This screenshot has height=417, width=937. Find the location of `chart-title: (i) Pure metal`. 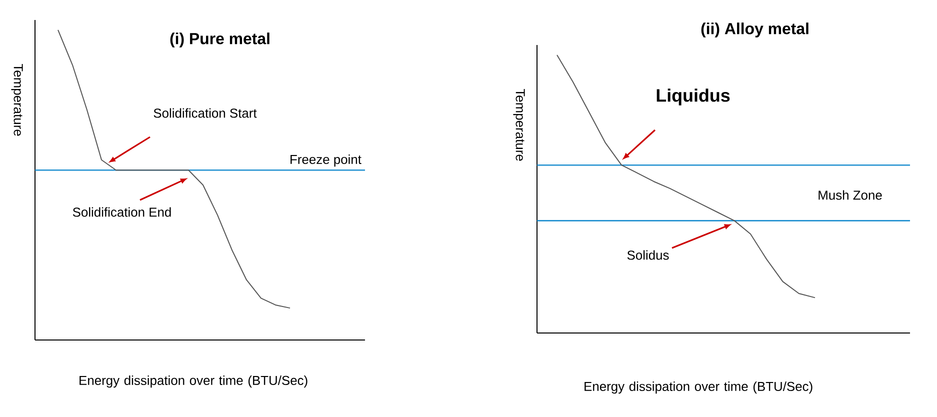

chart-title: (i) Pure metal is located at coordinates (220, 40).